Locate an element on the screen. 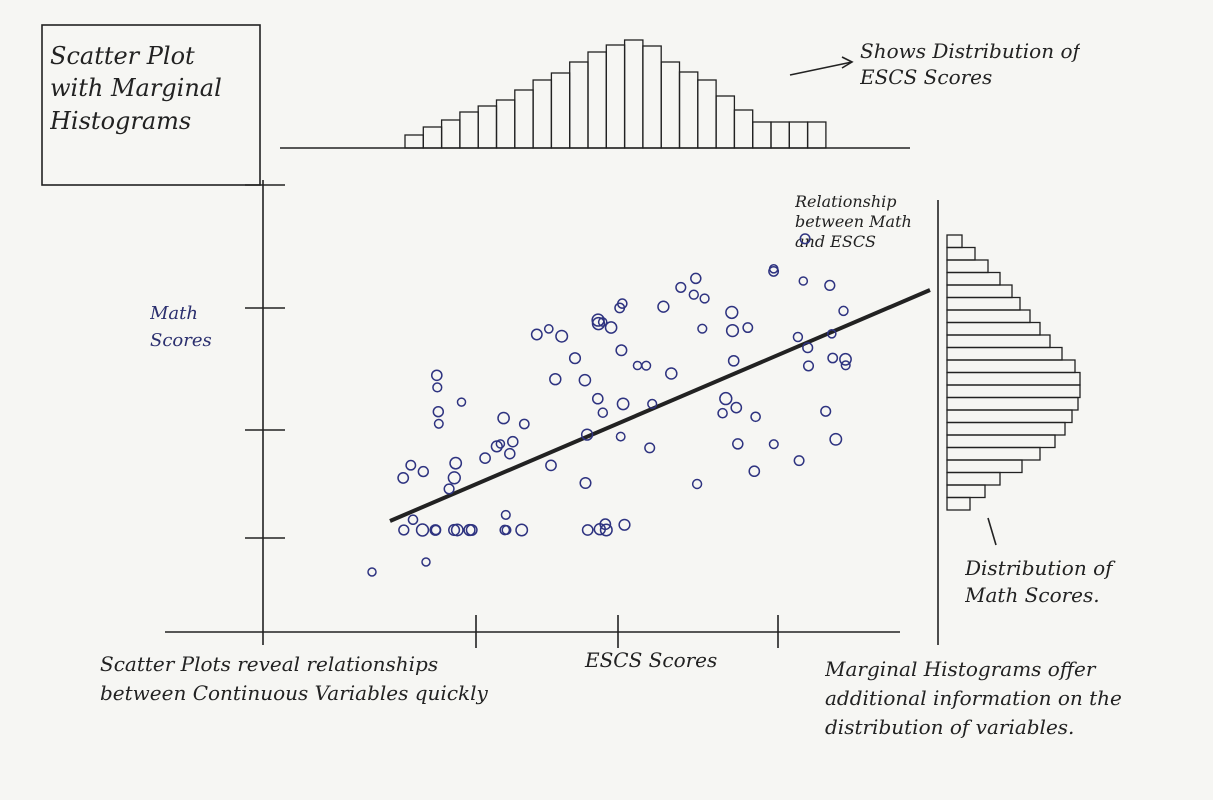  right-note-wrap: Distribution of Math Scores. is located at coordinates (1039, 581).